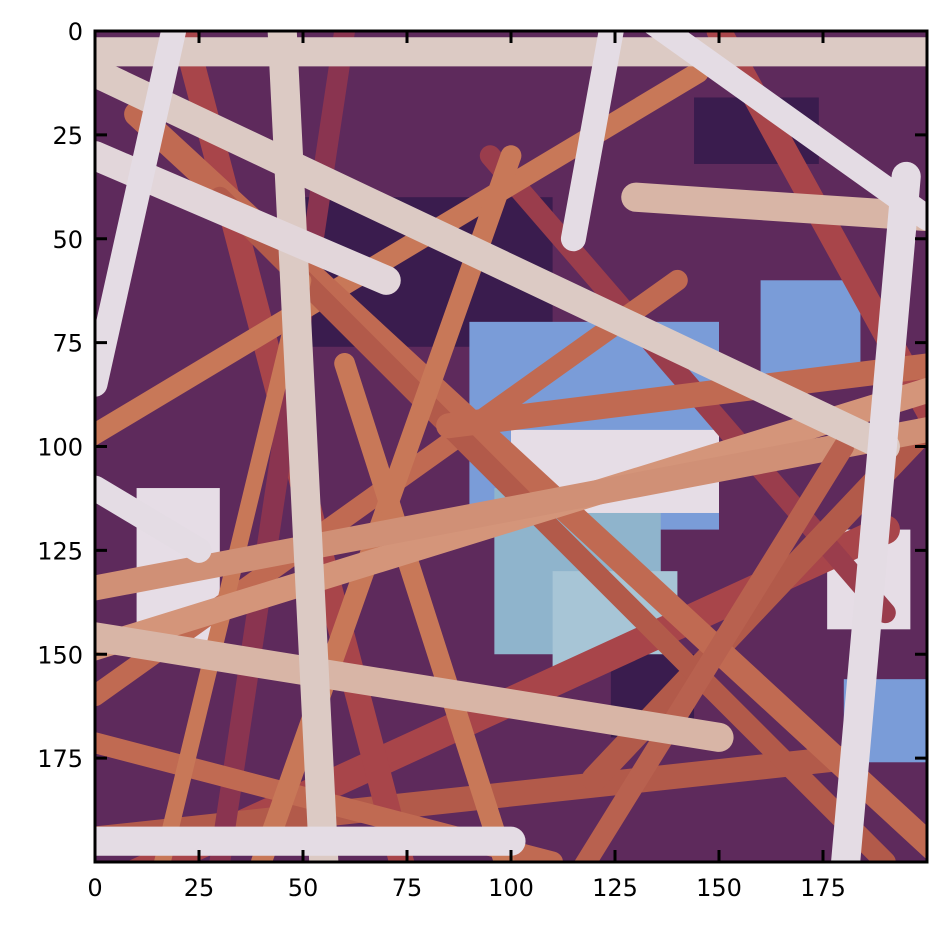 This screenshot has width=947, height=927. Describe the element at coordinates (60, 759) in the screenshot. I see `y-tick-label-175: 175` at that location.